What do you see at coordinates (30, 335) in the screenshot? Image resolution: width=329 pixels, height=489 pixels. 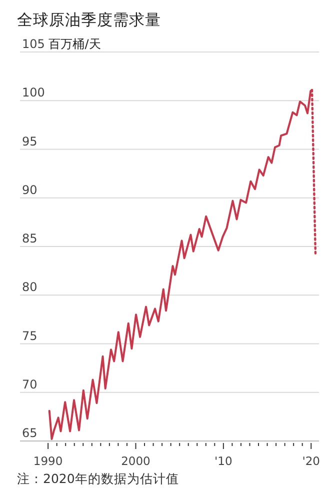 I see `y-tick-label: 75` at bounding box center [30, 335].